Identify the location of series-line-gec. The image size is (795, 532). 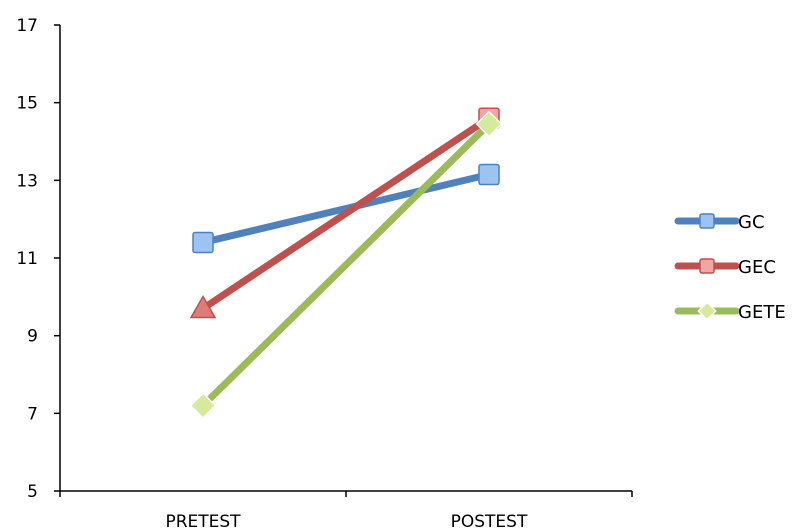
(346, 213).